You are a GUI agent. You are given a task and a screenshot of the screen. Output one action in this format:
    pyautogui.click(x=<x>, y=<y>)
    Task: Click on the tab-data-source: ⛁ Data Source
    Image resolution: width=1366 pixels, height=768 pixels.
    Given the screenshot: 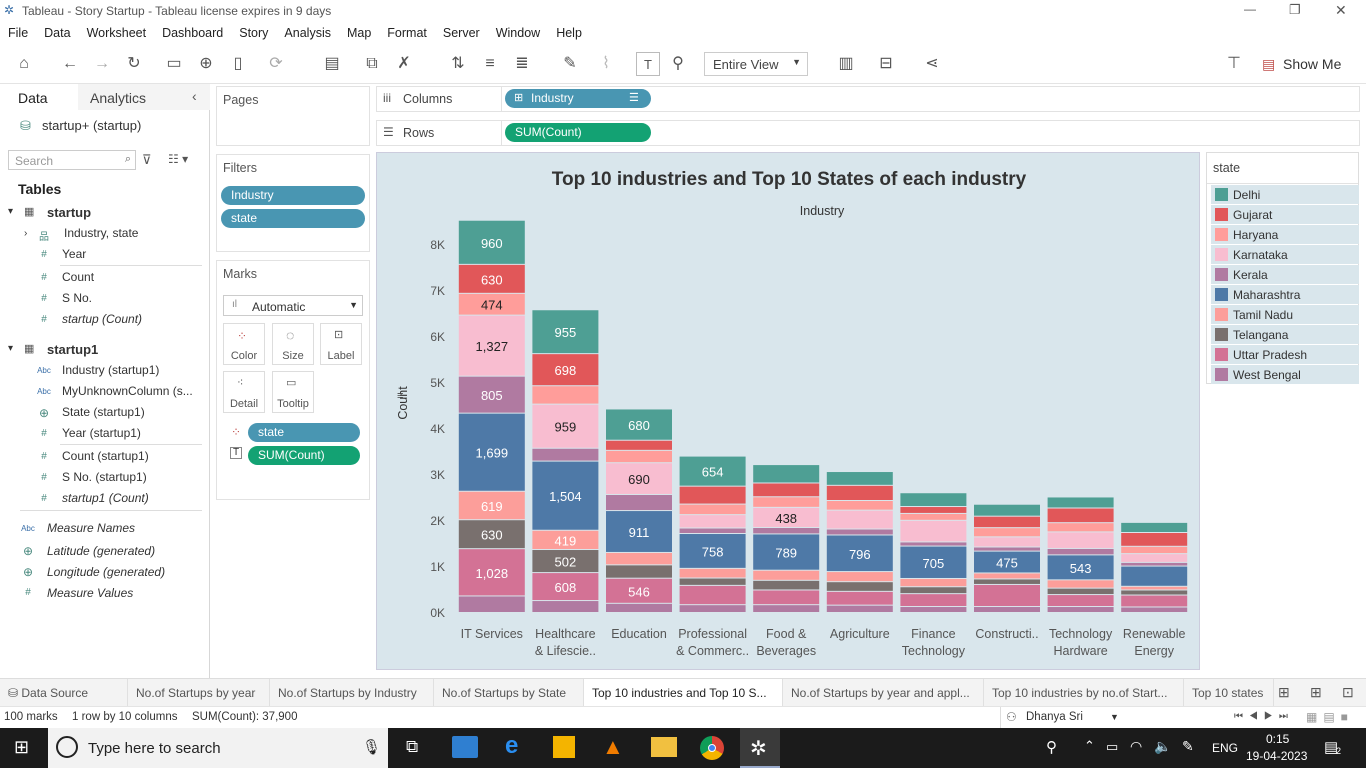 What is the action you would take?
    pyautogui.click(x=64, y=693)
    